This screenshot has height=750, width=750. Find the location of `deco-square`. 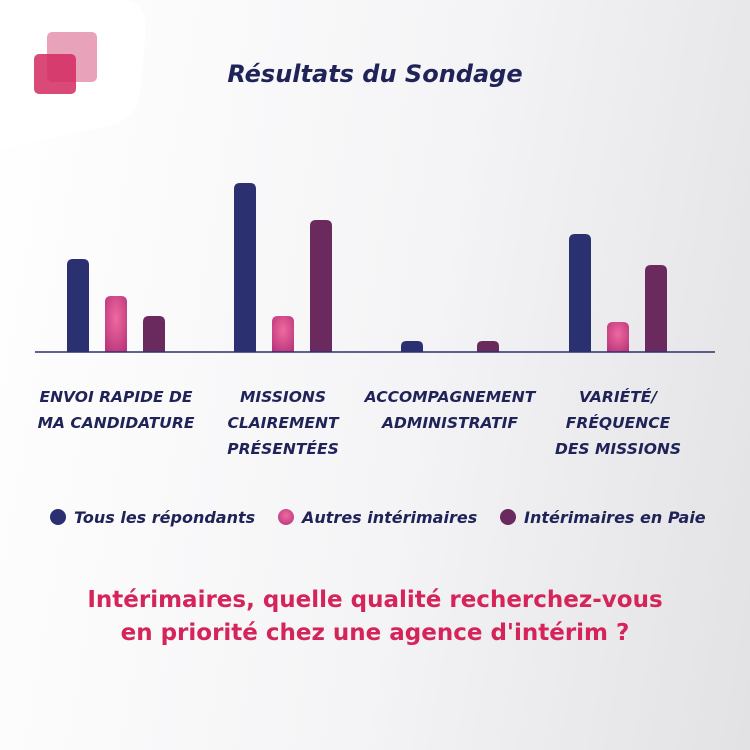

deco-square is located at coordinates (55, 74).